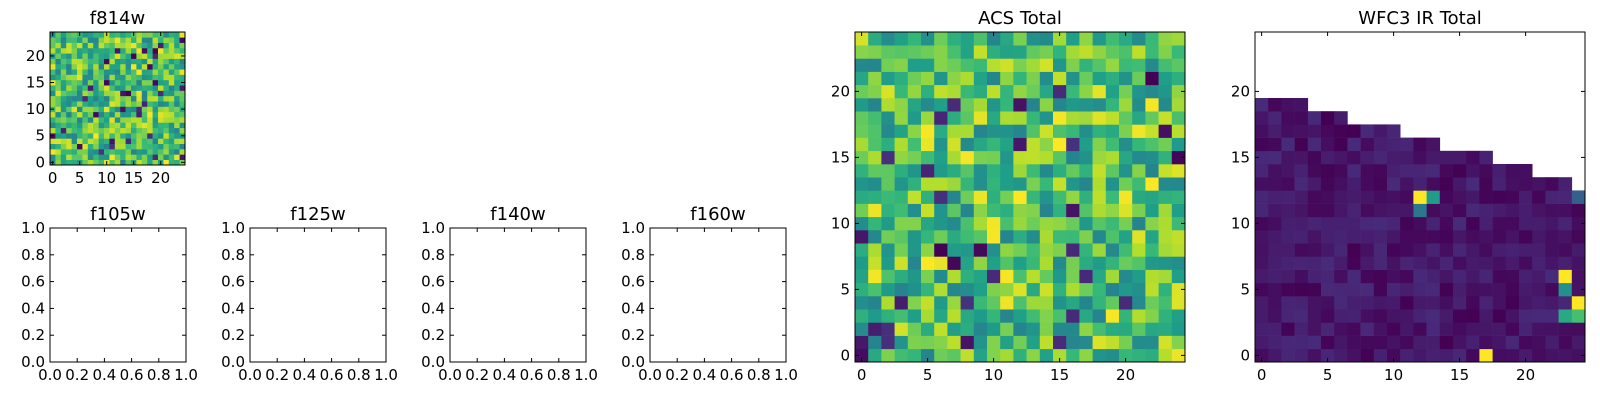 This screenshot has width=1600, height=400. Describe the element at coordinates (586, 375) in the screenshot. I see `x-tick-label: 1.0` at that location.